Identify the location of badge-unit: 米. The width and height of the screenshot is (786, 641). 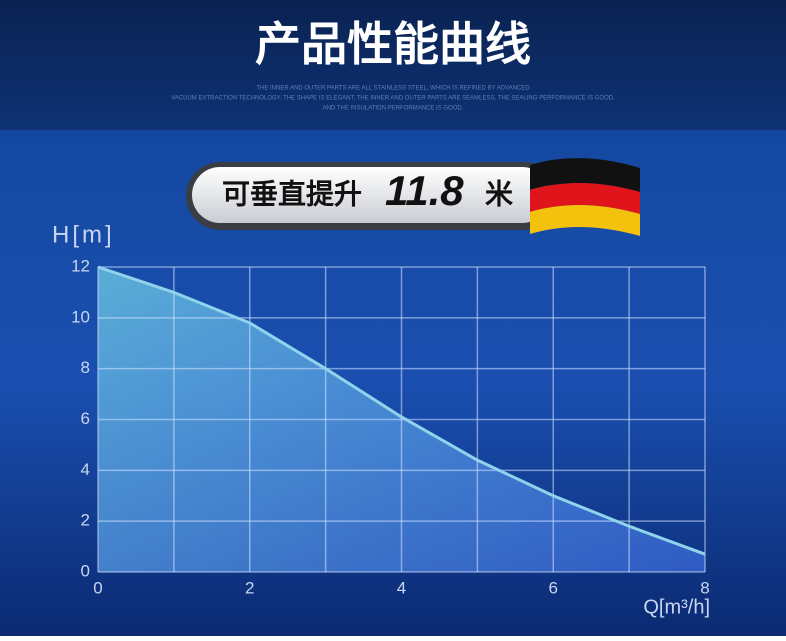
(499, 193).